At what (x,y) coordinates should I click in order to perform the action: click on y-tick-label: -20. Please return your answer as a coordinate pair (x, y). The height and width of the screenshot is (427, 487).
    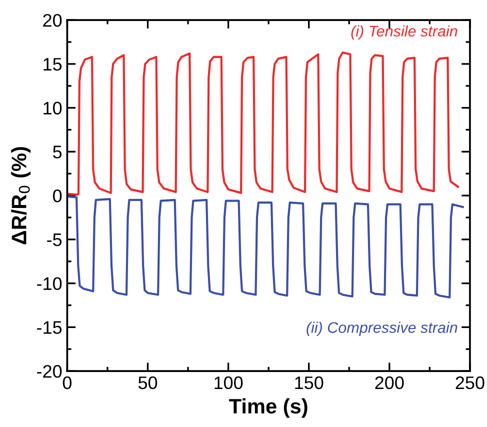
    Looking at the image, I should click on (49, 371).